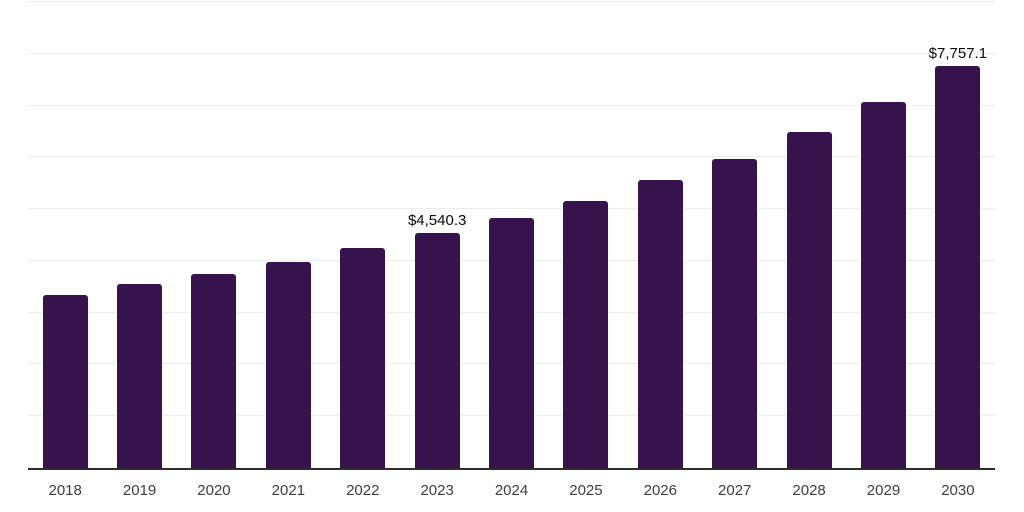 The image size is (1024, 512). I want to click on x-tick-label: 2027, so click(735, 490).